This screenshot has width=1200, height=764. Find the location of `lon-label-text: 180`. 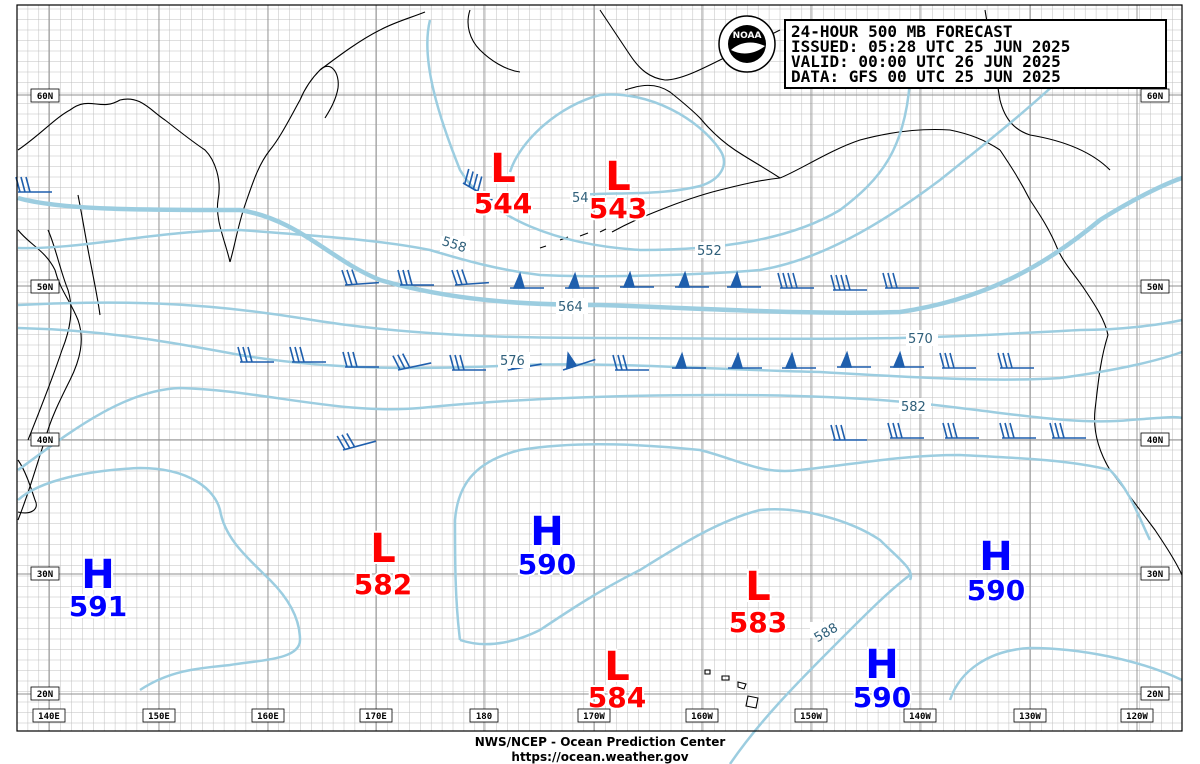

lon-label-text: 180 is located at coordinates (484, 717).